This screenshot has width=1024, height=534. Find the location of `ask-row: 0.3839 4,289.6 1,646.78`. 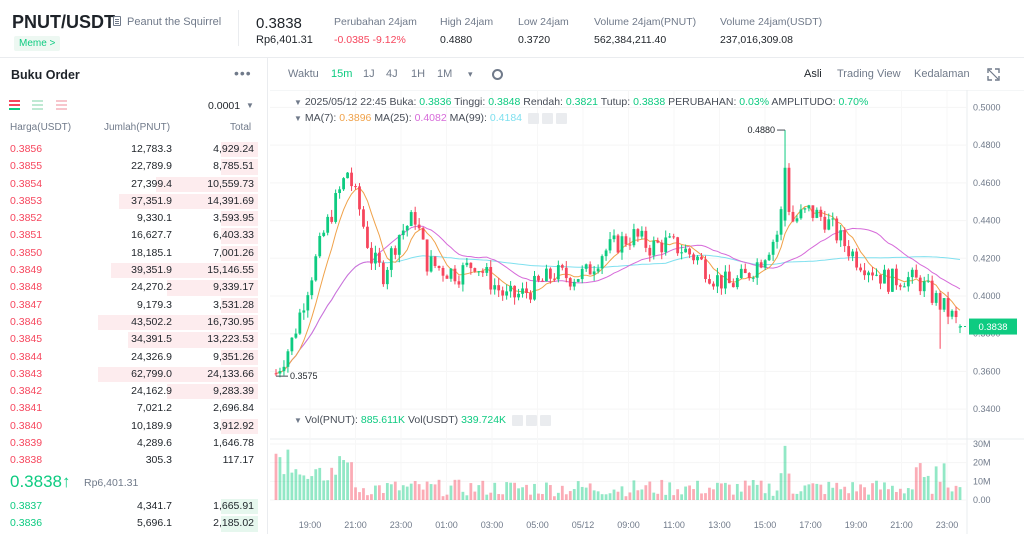

ask-row: 0.3839 4,289.6 1,646.78 is located at coordinates (134, 443).